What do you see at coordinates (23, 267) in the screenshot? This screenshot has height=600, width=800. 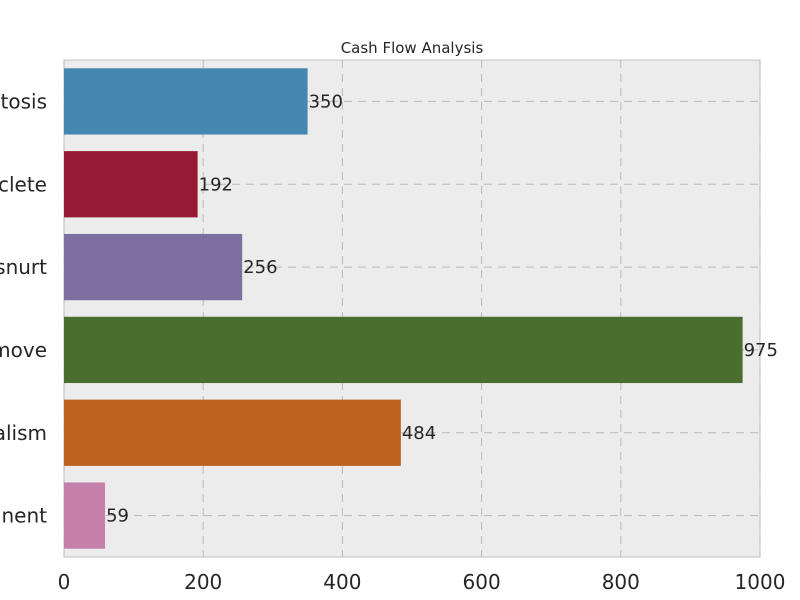 I see `category-label-snurt: snurt` at bounding box center [23, 267].